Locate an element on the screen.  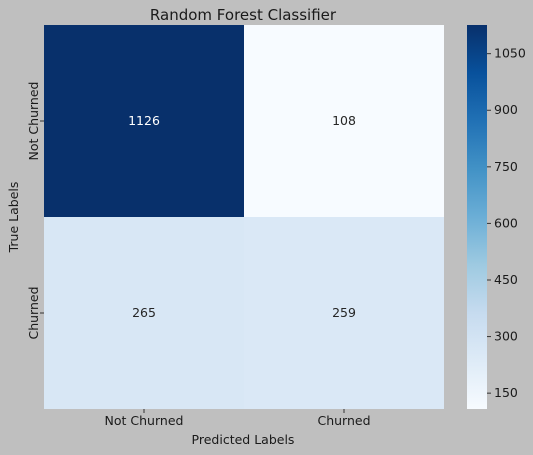
cell-value-label: 108 is located at coordinates (344, 120).